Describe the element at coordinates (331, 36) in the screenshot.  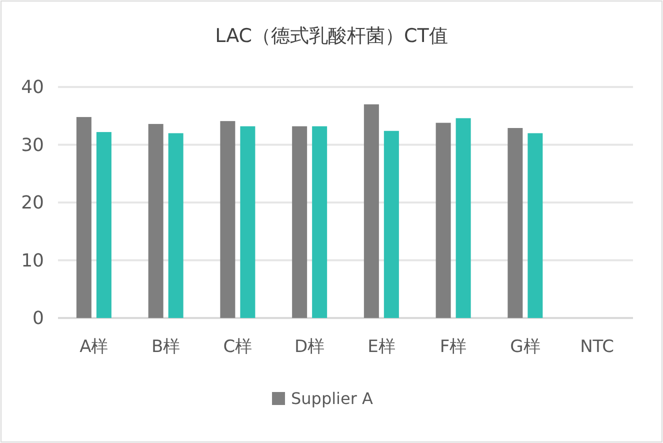
I see `chart-title: LAC（德式乳酸杆菌）CT值` at that location.